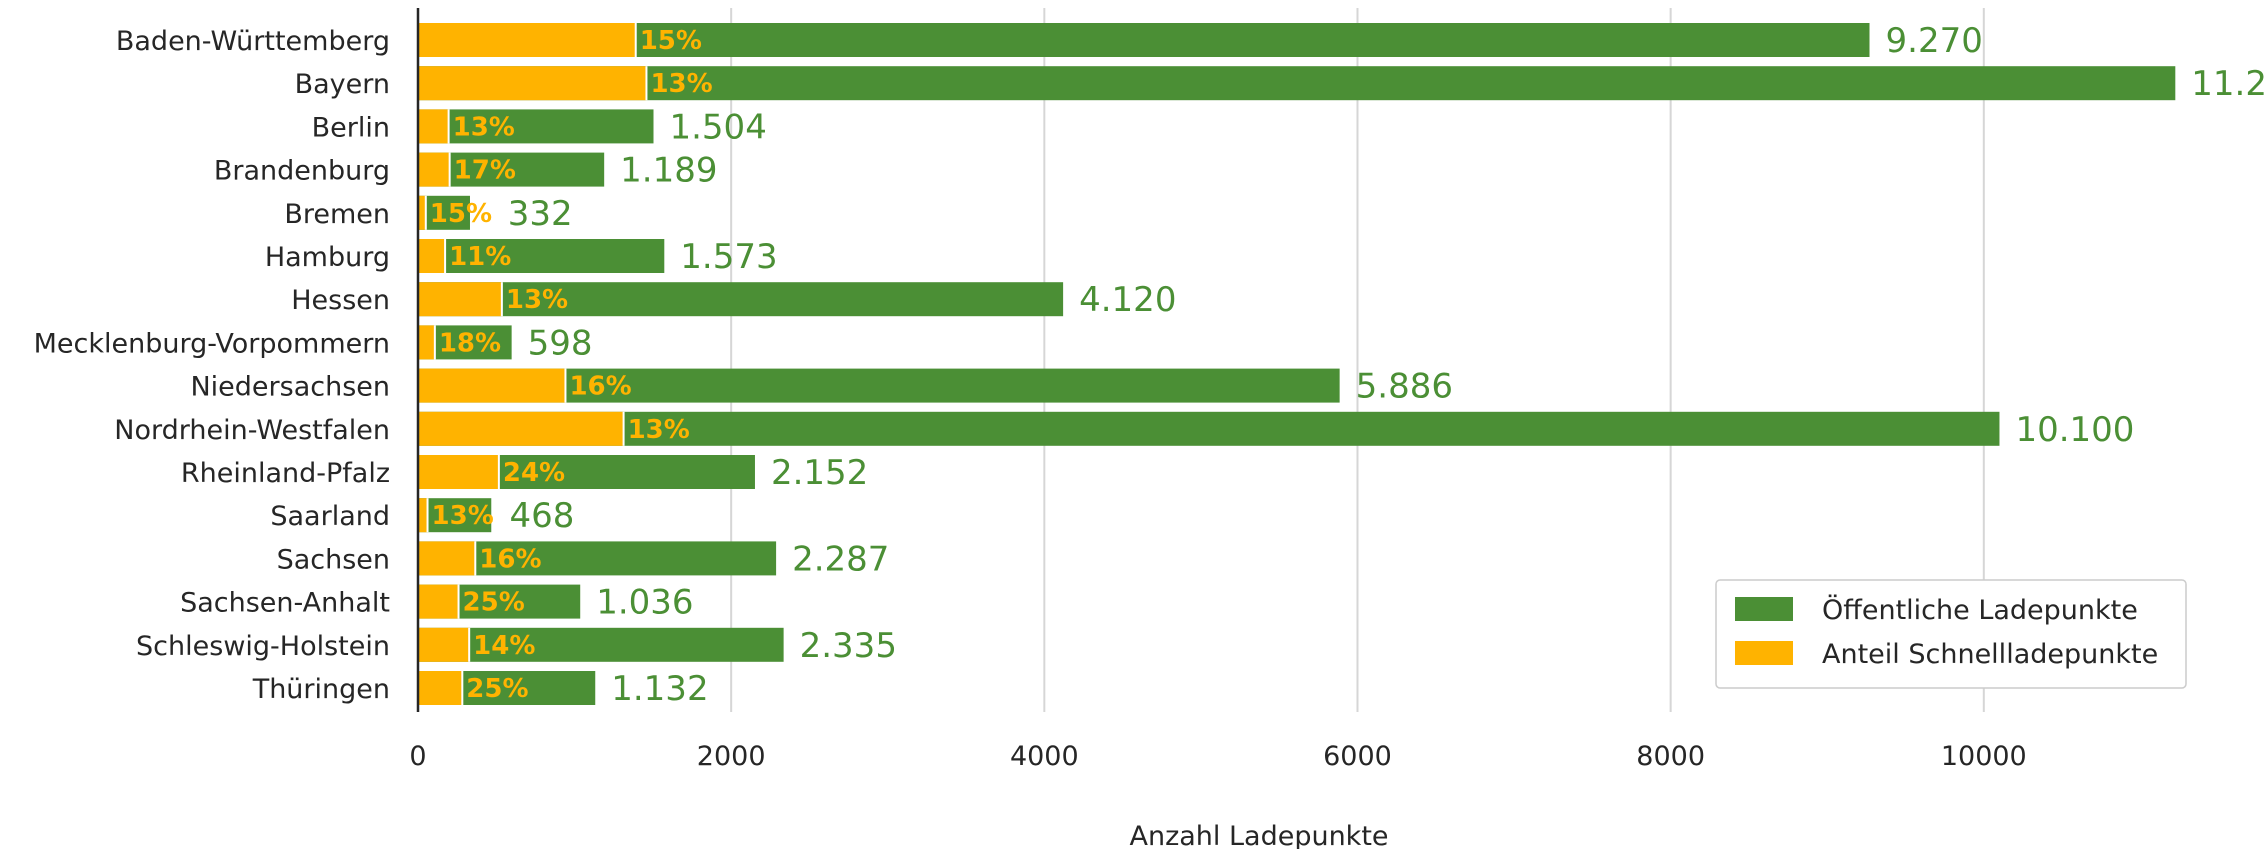  What do you see at coordinates (1357, 756) in the screenshot?
I see `x-tick-label: 6000` at bounding box center [1357, 756].